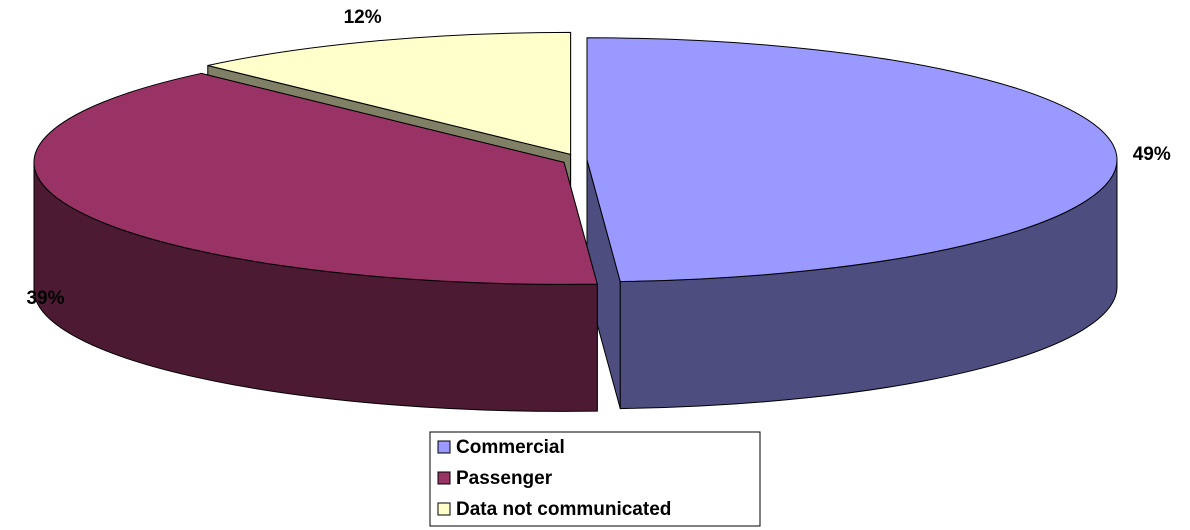 The width and height of the screenshot is (1190, 530). What do you see at coordinates (563, 509) in the screenshot?
I see `legend-label: Data not communicated` at bounding box center [563, 509].